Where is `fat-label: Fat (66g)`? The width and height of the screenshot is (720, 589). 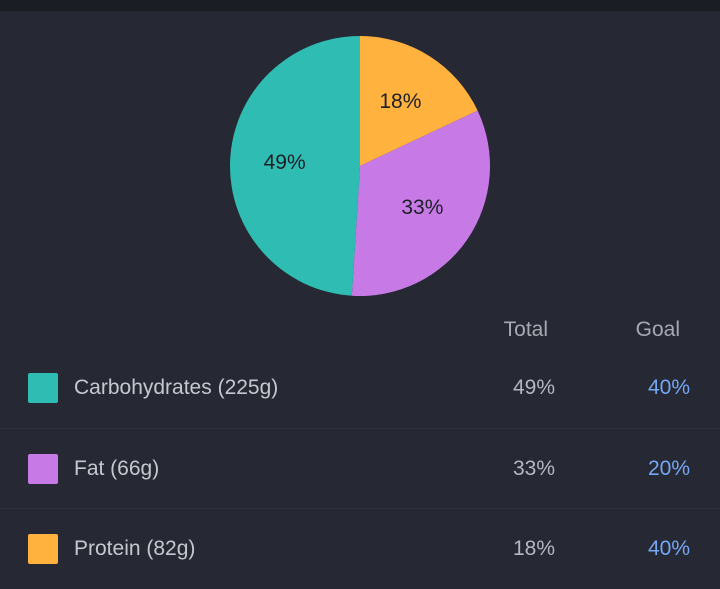
fat-label: Fat (66g) is located at coordinates (117, 468).